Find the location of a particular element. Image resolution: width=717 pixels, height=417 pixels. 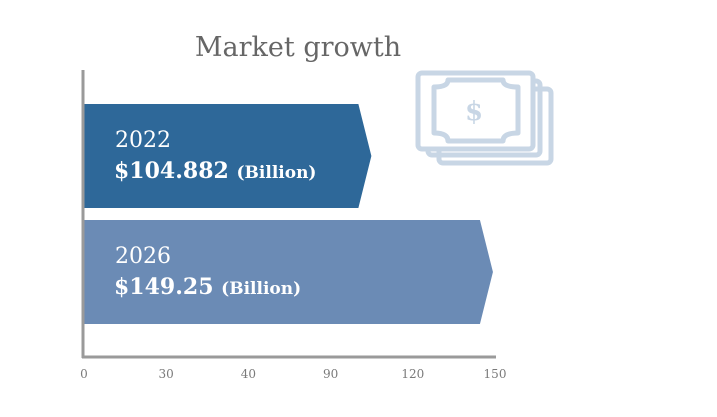

x-tick-label: 150 is located at coordinates (495, 374).